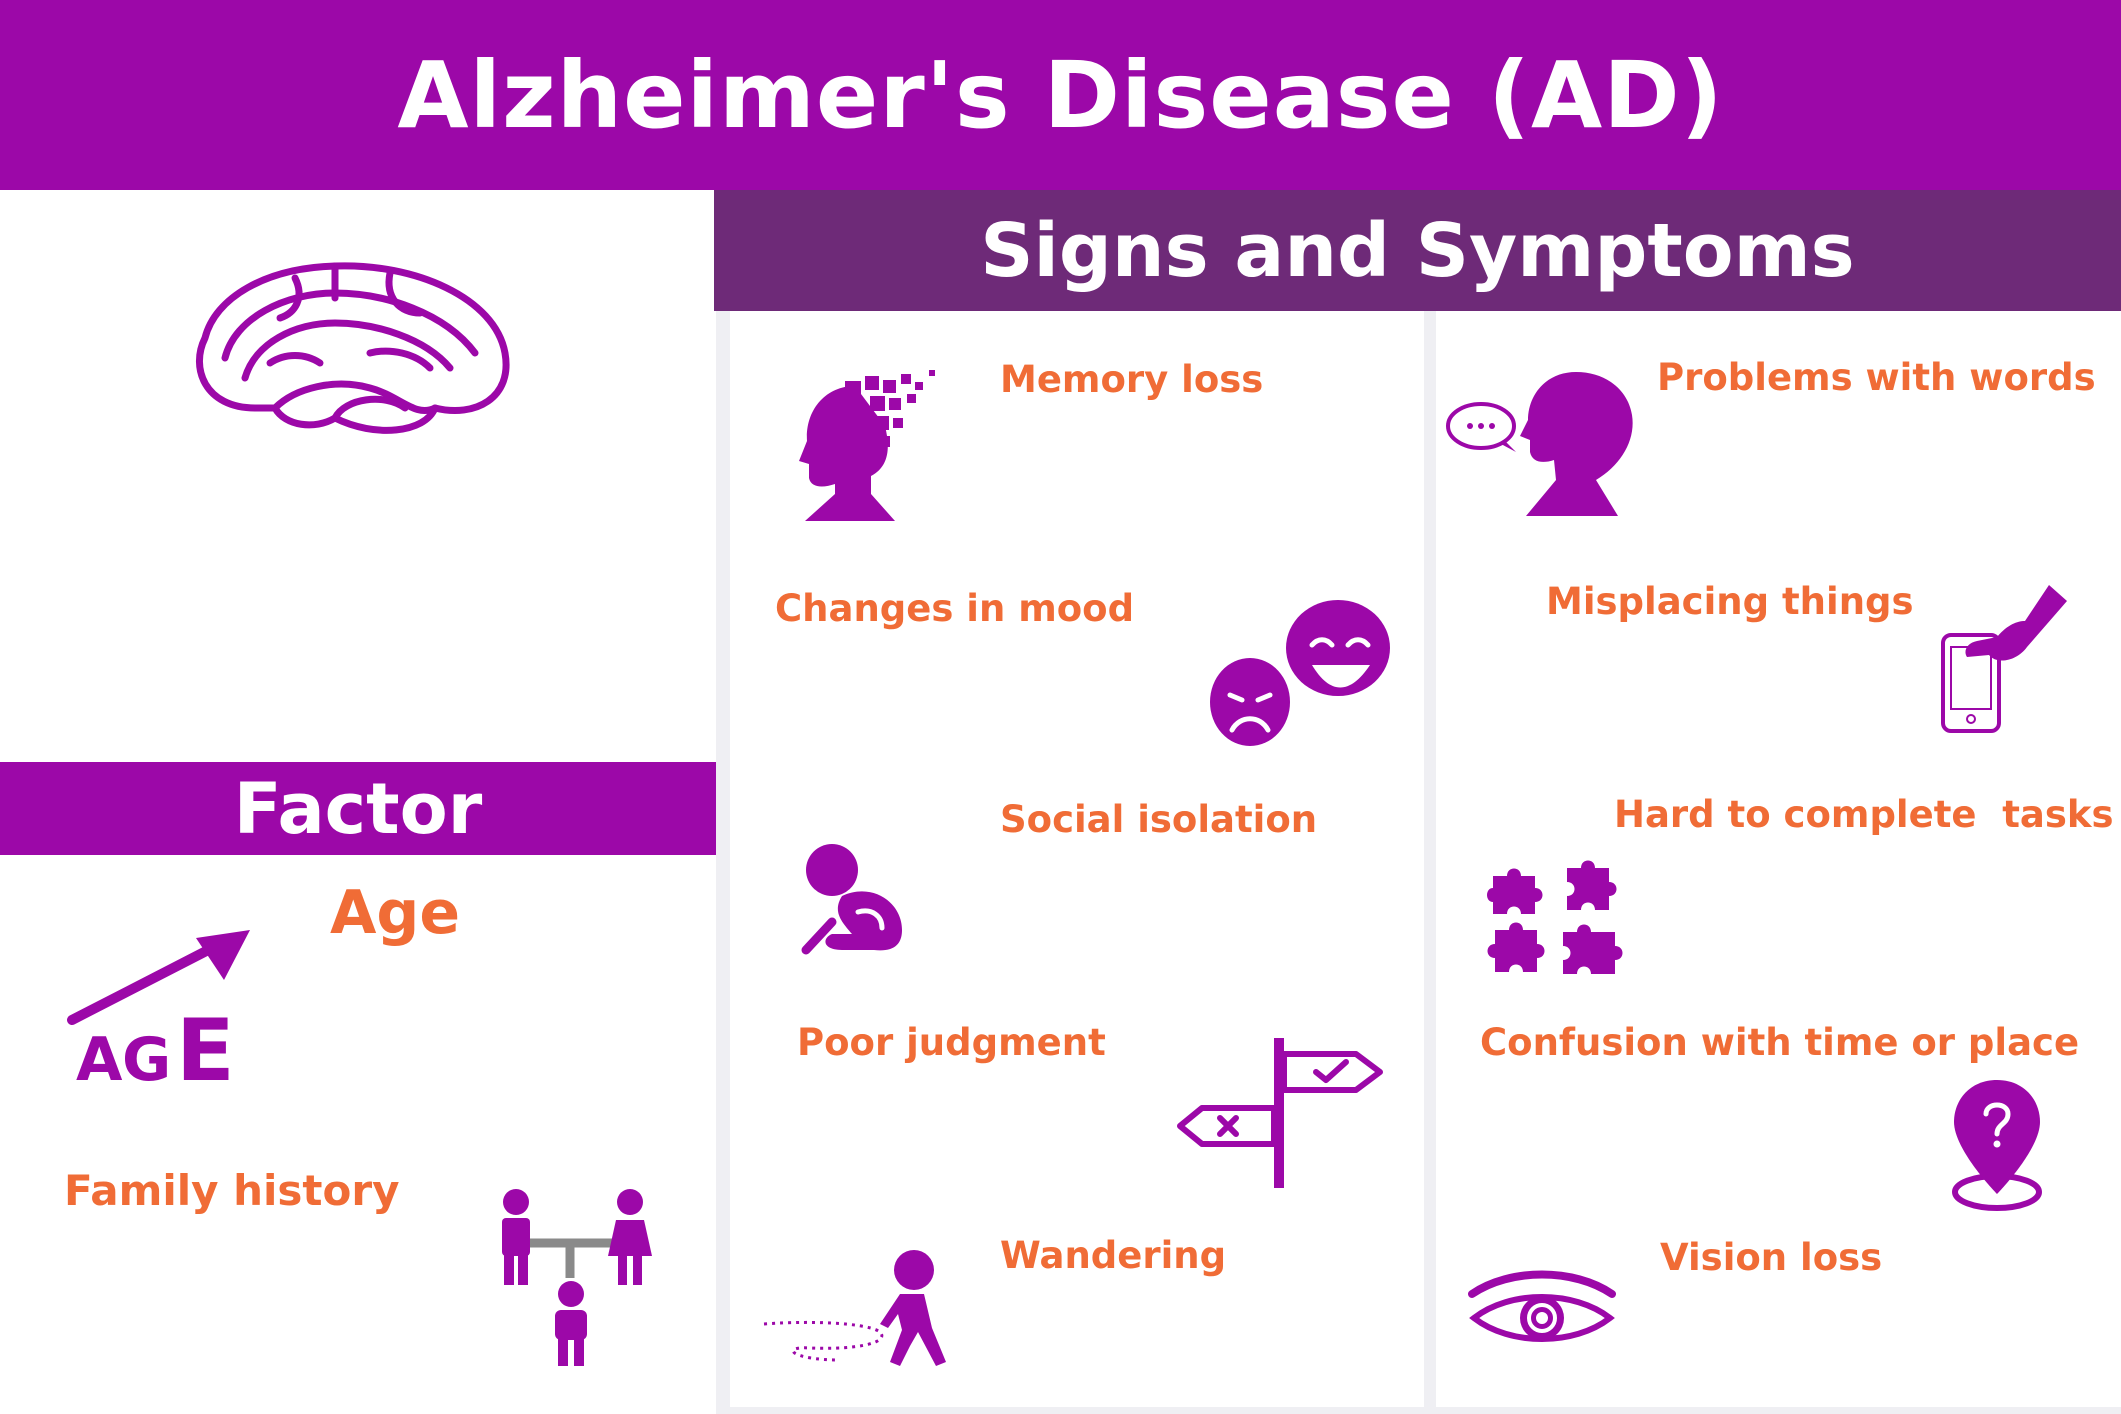 The height and width of the screenshot is (1414, 2121). What do you see at coordinates (851, 899) in the screenshot?
I see `sitting-person-icon` at bounding box center [851, 899].